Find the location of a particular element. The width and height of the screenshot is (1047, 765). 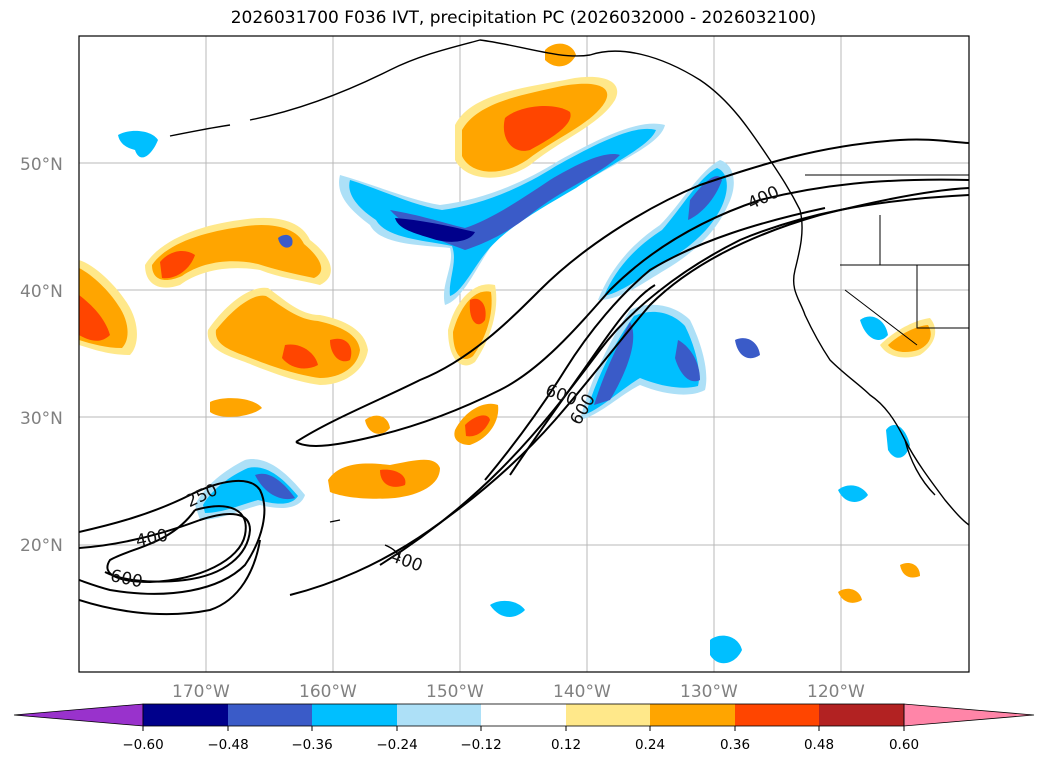

colorbar-tick-label: −0.48 is located at coordinates (227, 745).